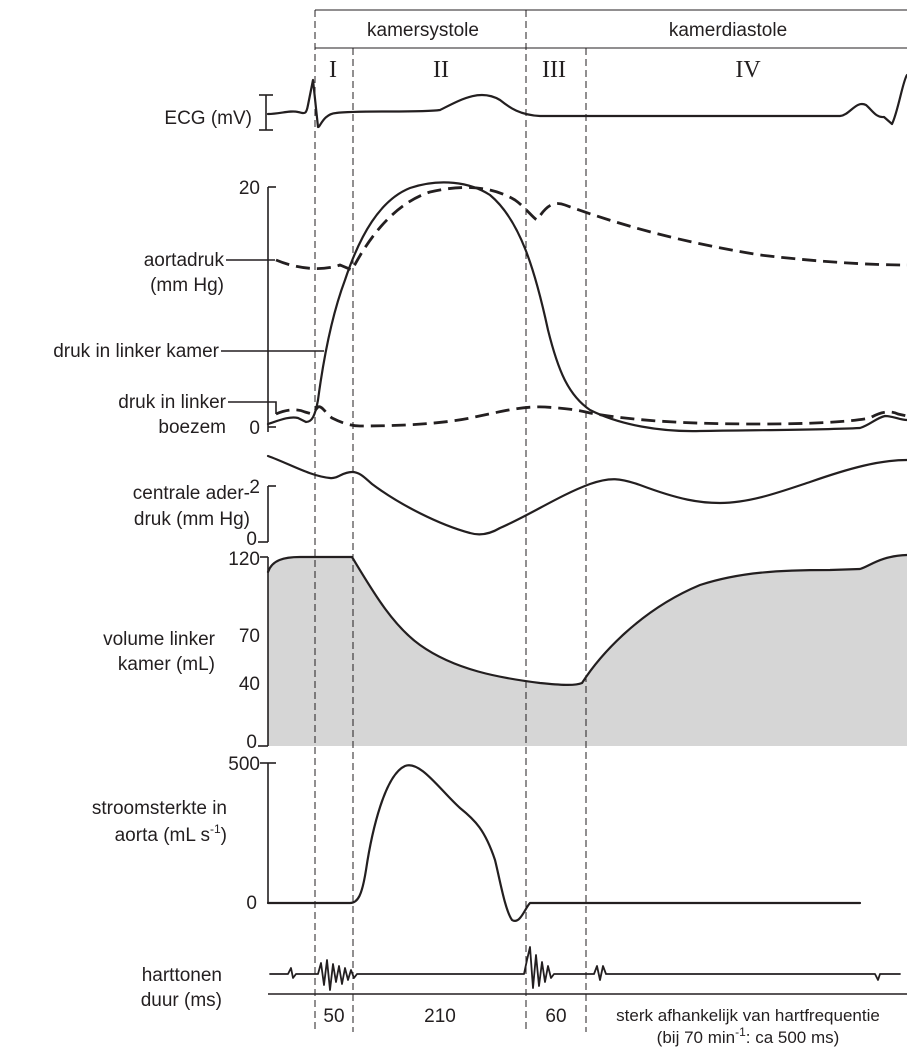 Image resolution: width=907 pixels, height=1050 pixels. Describe the element at coordinates (441, 70) in the screenshot. I see `phase-ii-label: II` at that location.